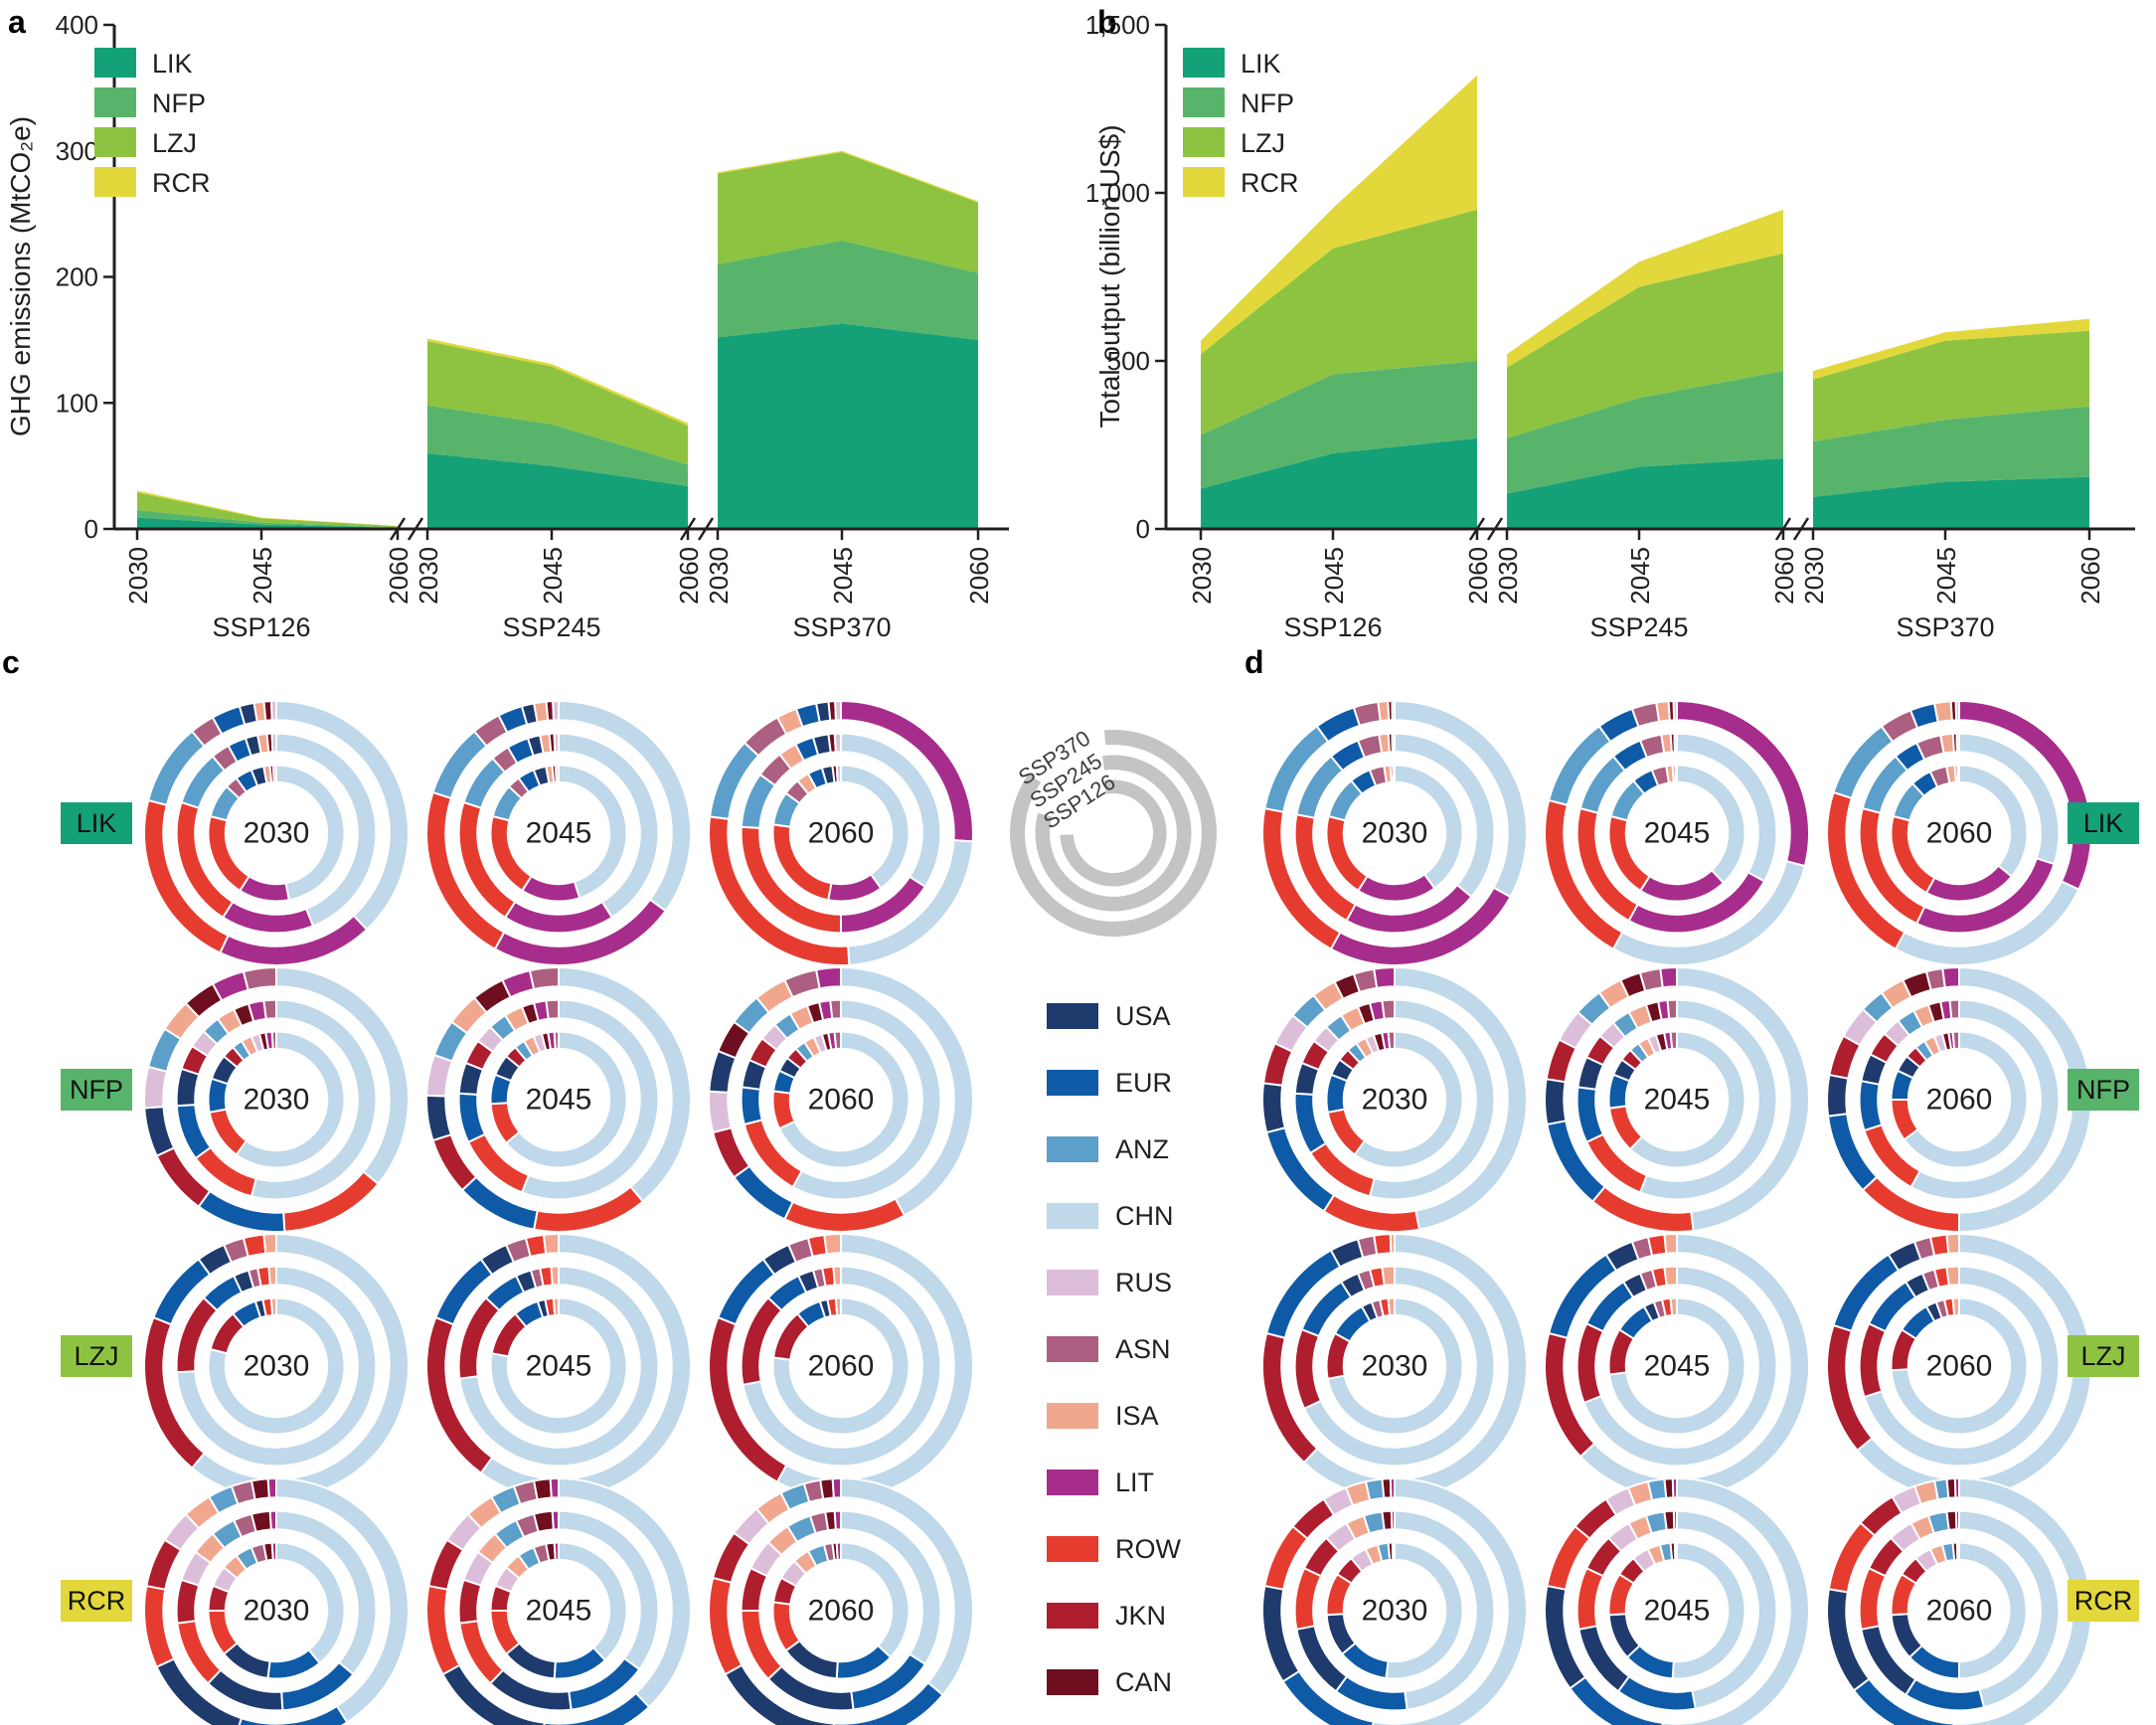 Image resolution: width=2156 pixels, height=1725 pixels. What do you see at coordinates (17, 22) in the screenshot?
I see `panel-a-label: a` at bounding box center [17, 22].